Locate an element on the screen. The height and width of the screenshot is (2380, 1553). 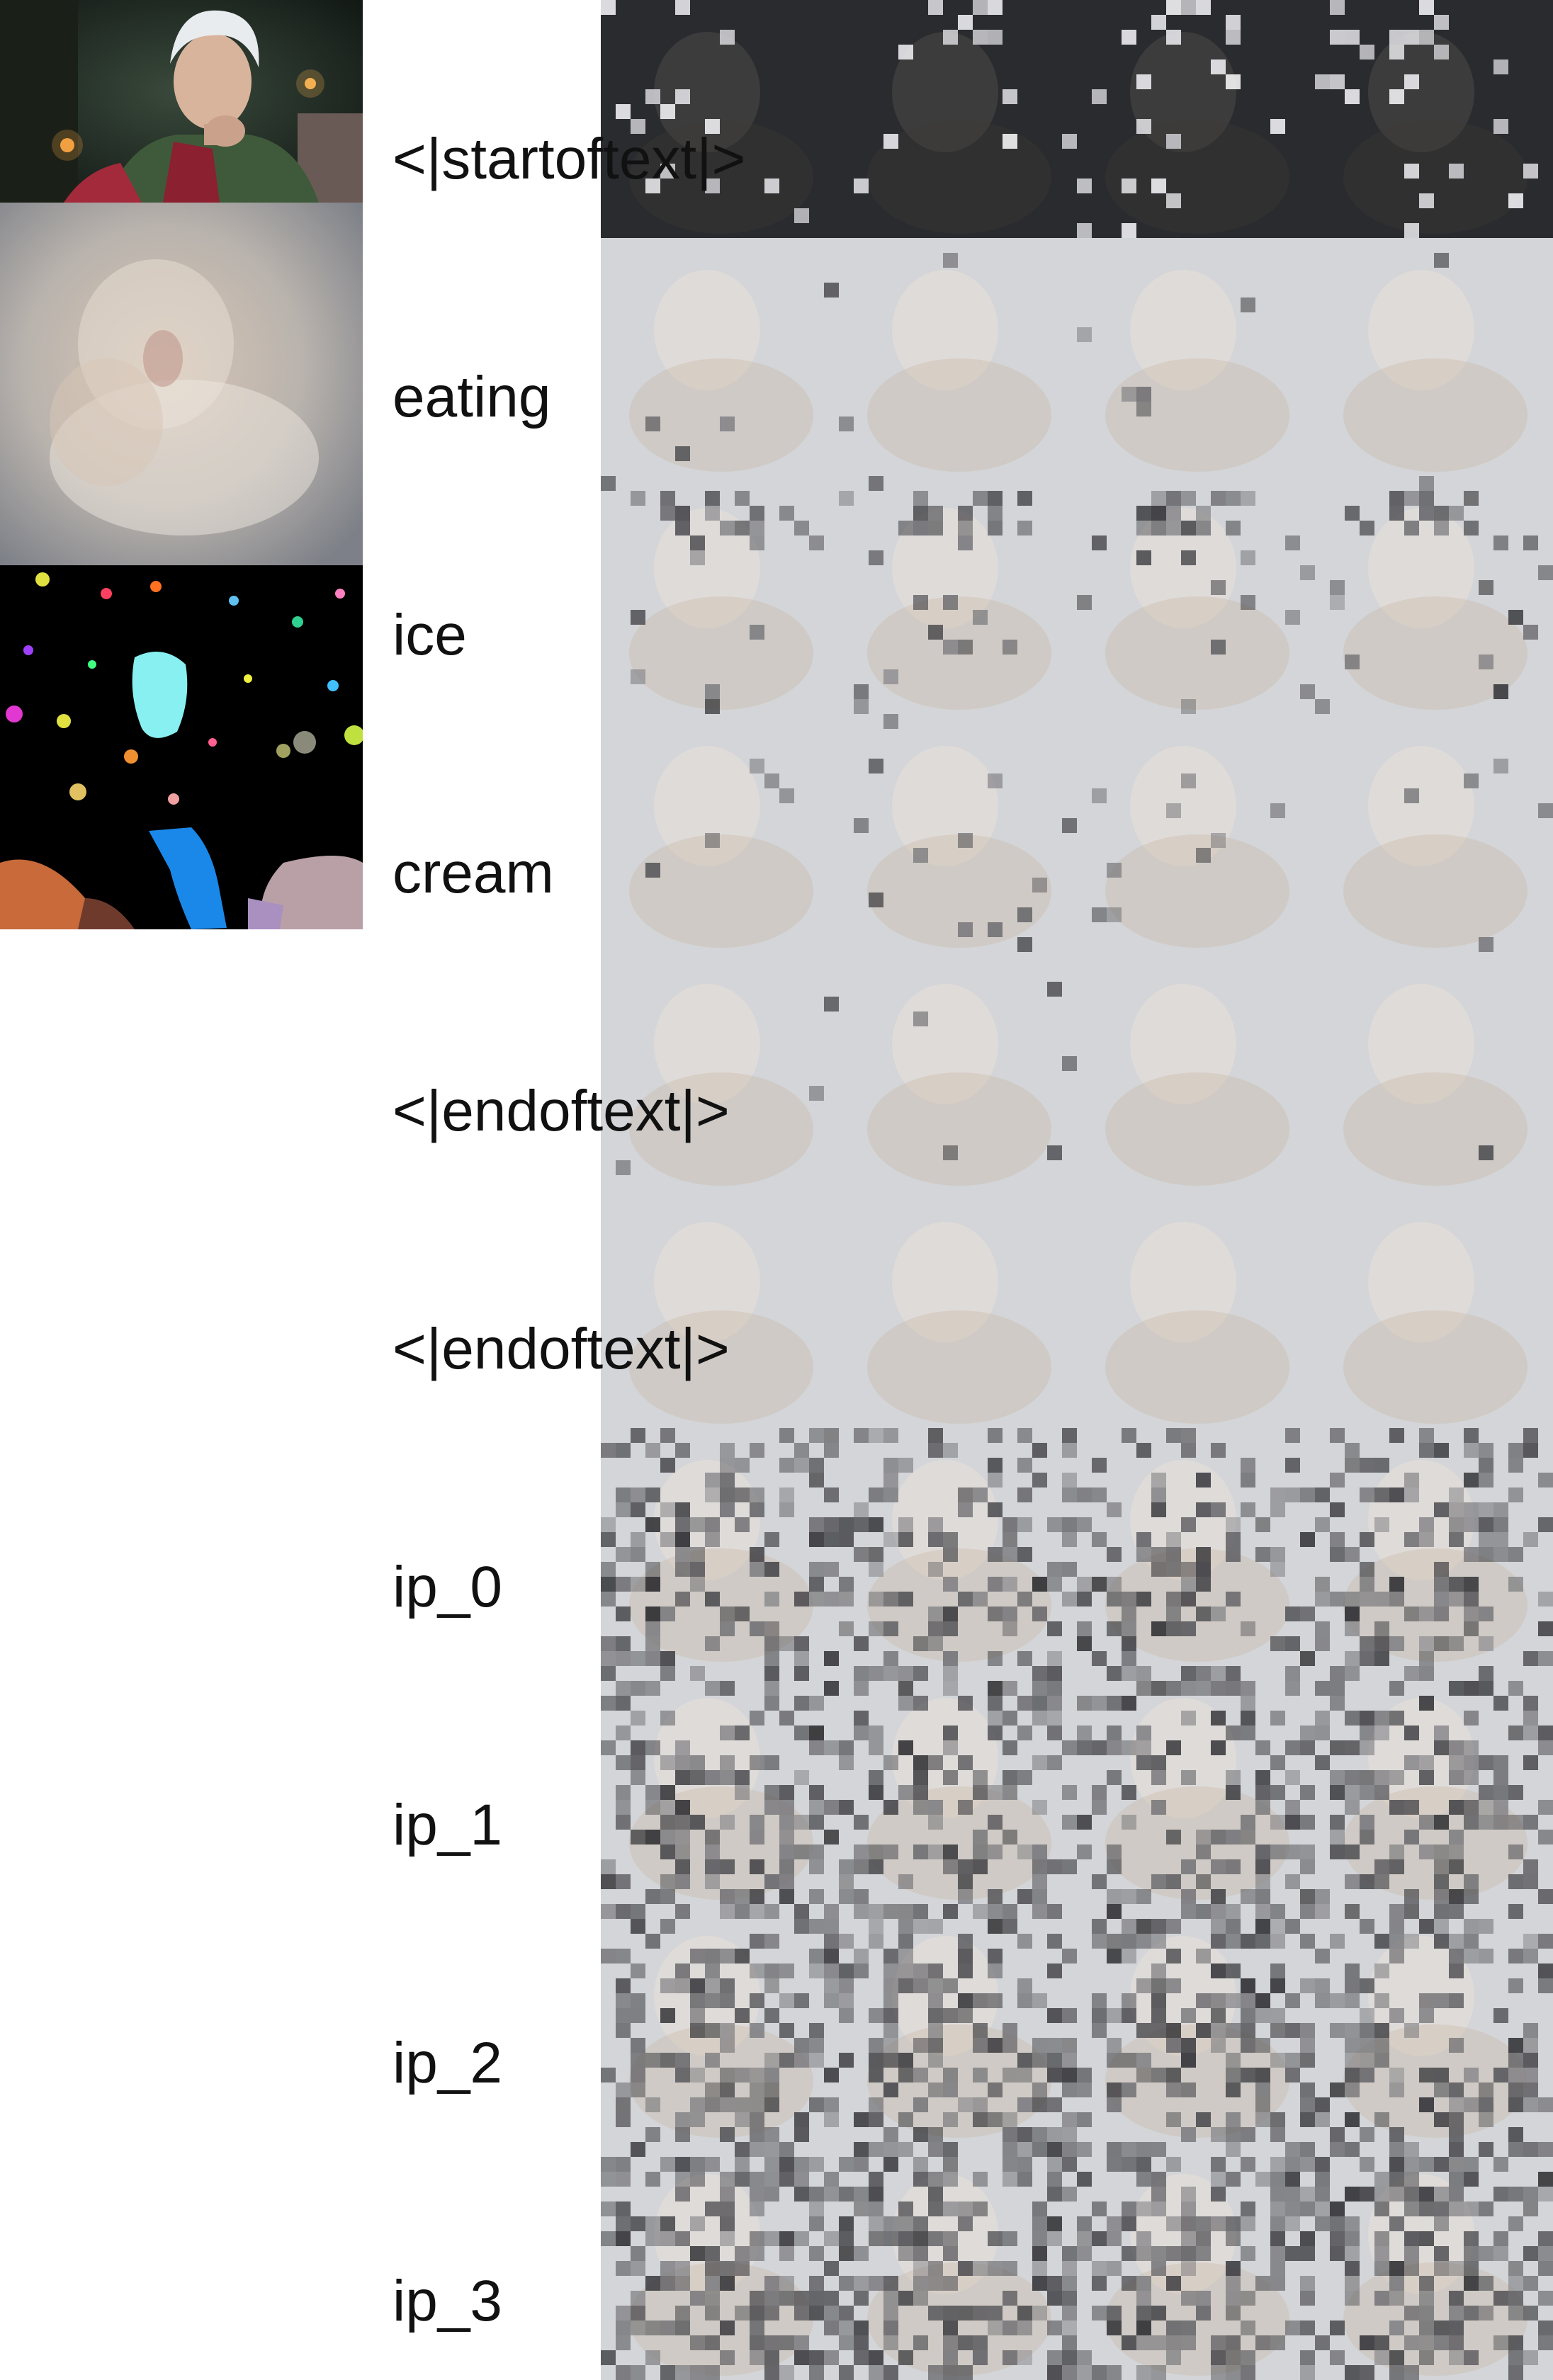
token-label-ip-2: ip_2 is located at coordinates (448, 2063).